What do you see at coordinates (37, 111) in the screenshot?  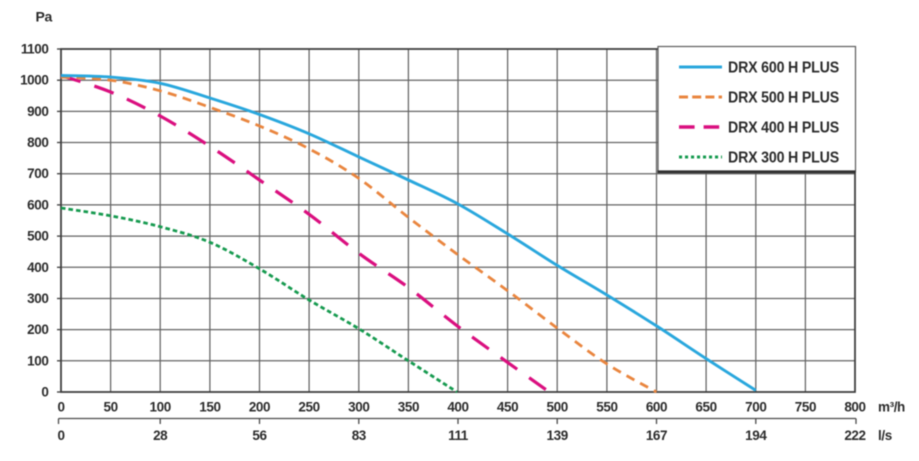 I see `svg-text: 900` at bounding box center [37, 111].